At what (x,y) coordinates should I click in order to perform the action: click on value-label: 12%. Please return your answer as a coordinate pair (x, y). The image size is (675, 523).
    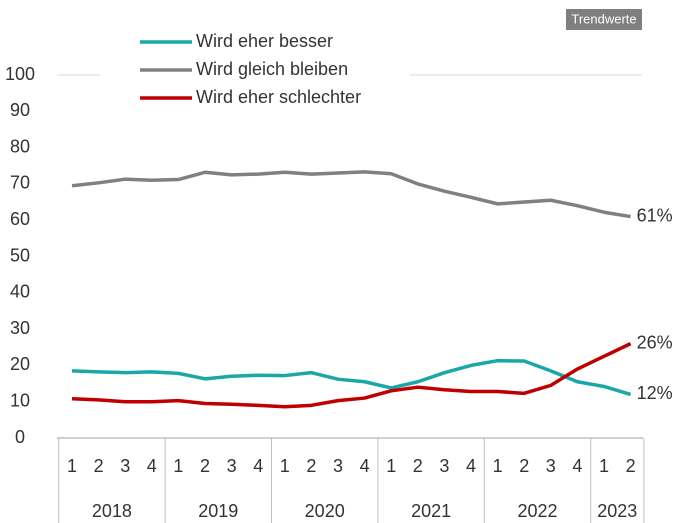
    Looking at the image, I should click on (655, 393).